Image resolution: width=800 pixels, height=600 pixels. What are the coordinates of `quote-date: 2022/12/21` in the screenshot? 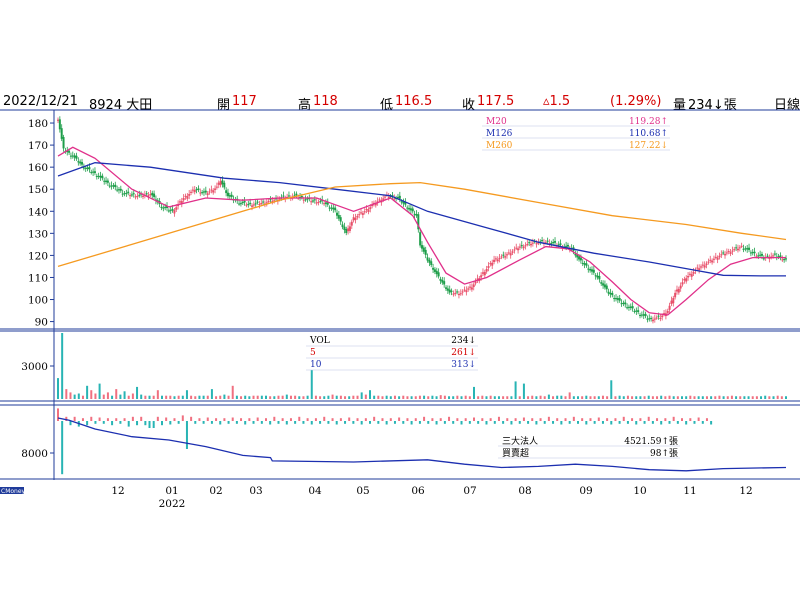 It's located at (40, 101).